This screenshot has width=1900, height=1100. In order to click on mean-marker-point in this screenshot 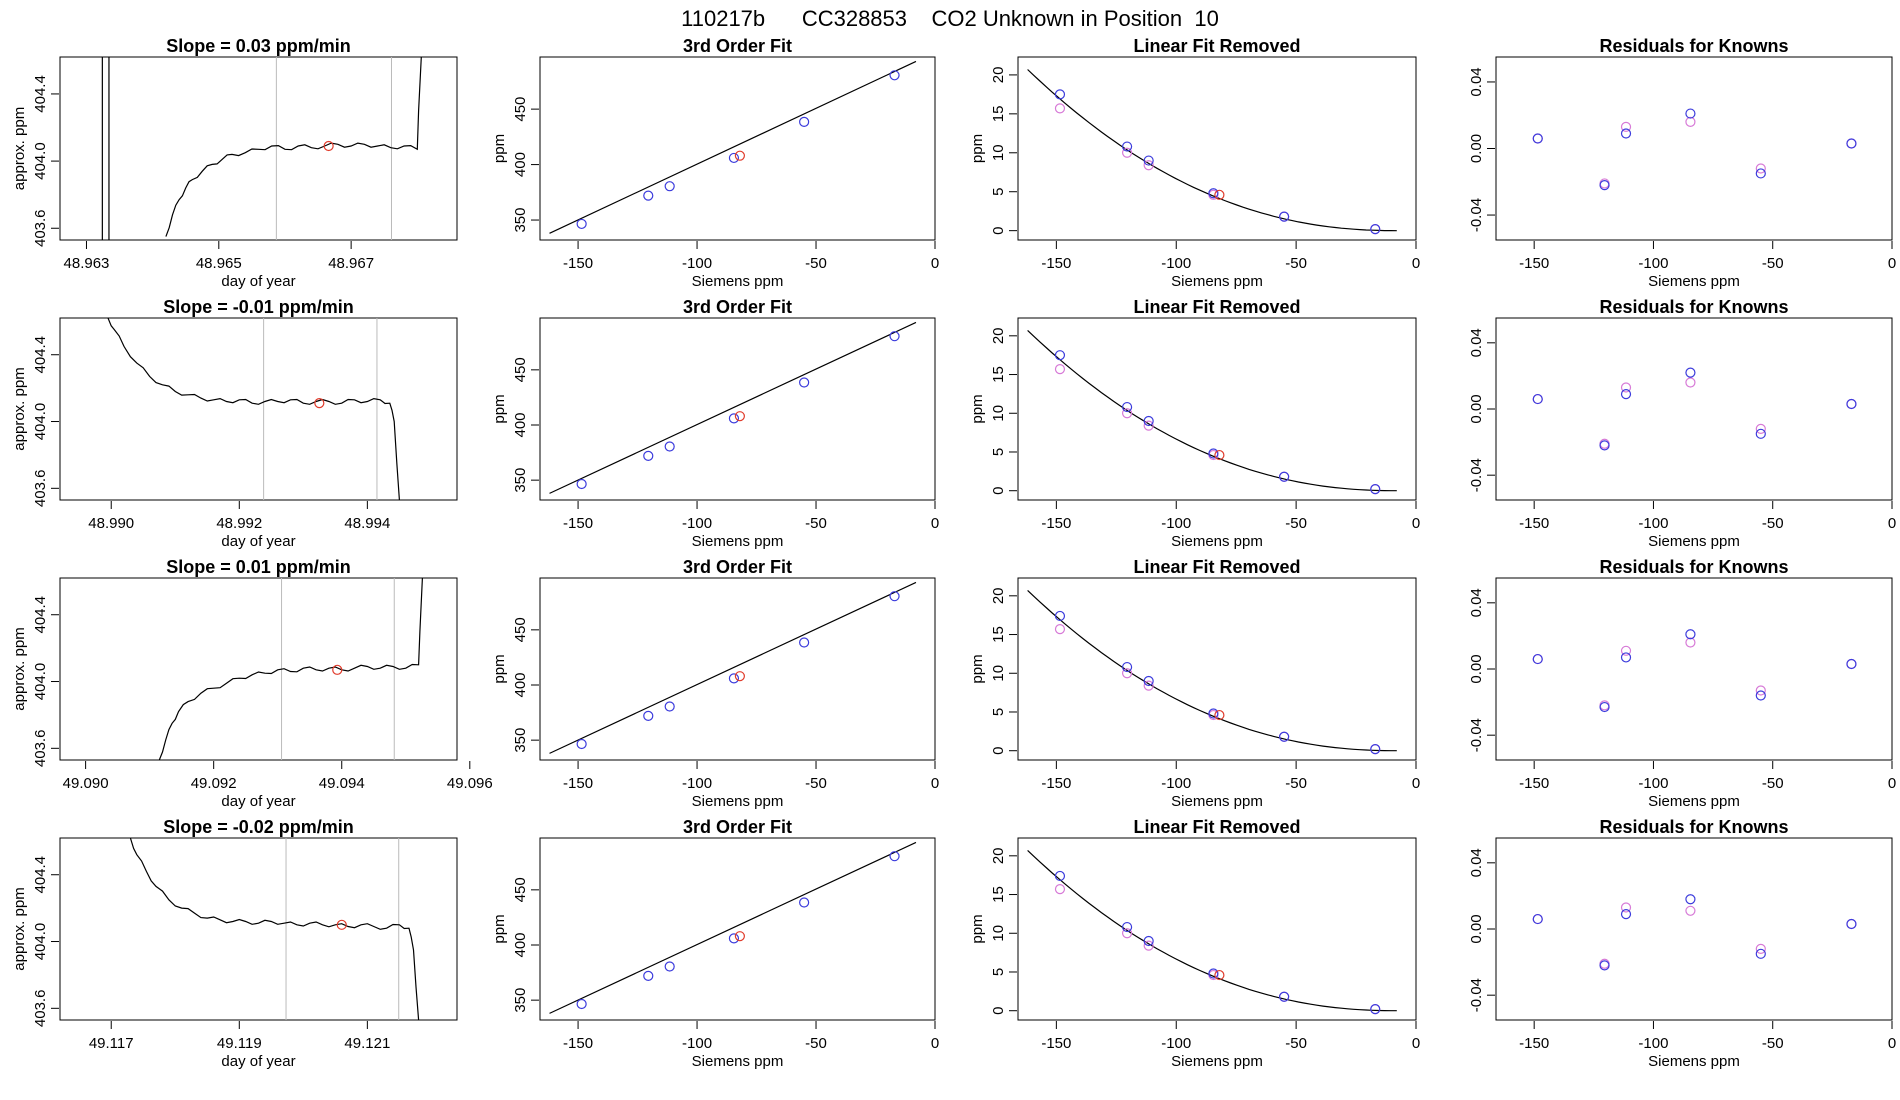, I will do `click(337, 669)`.